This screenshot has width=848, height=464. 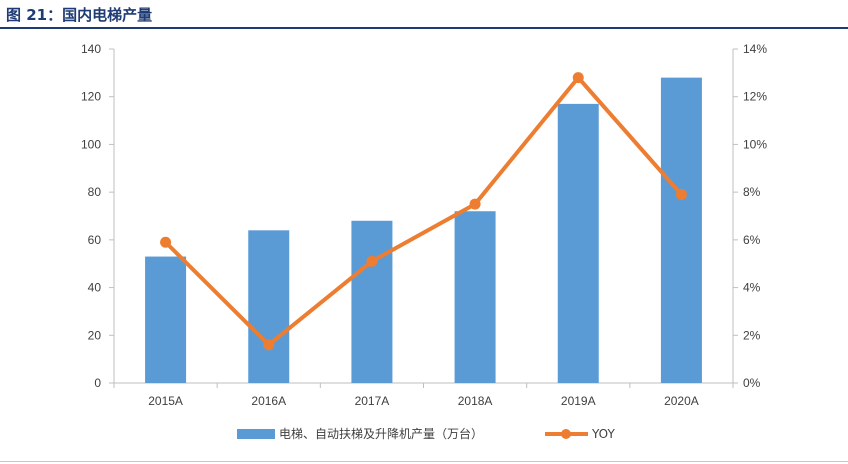 I want to click on left-tick-label: 40, so click(x=95, y=288).